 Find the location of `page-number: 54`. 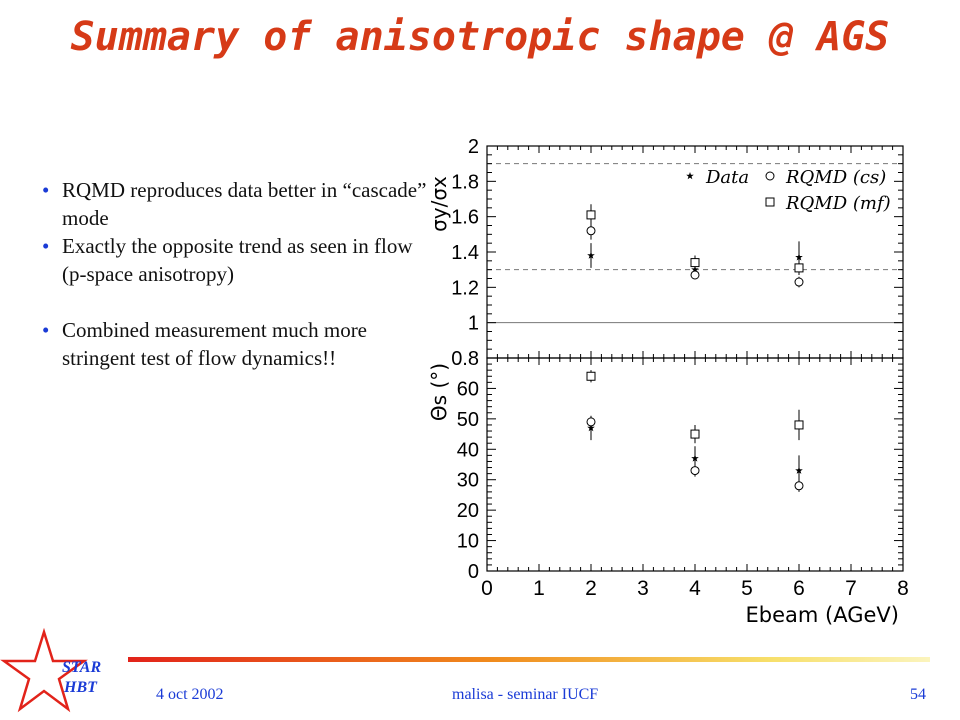

page-number: 54 is located at coordinates (918, 694).